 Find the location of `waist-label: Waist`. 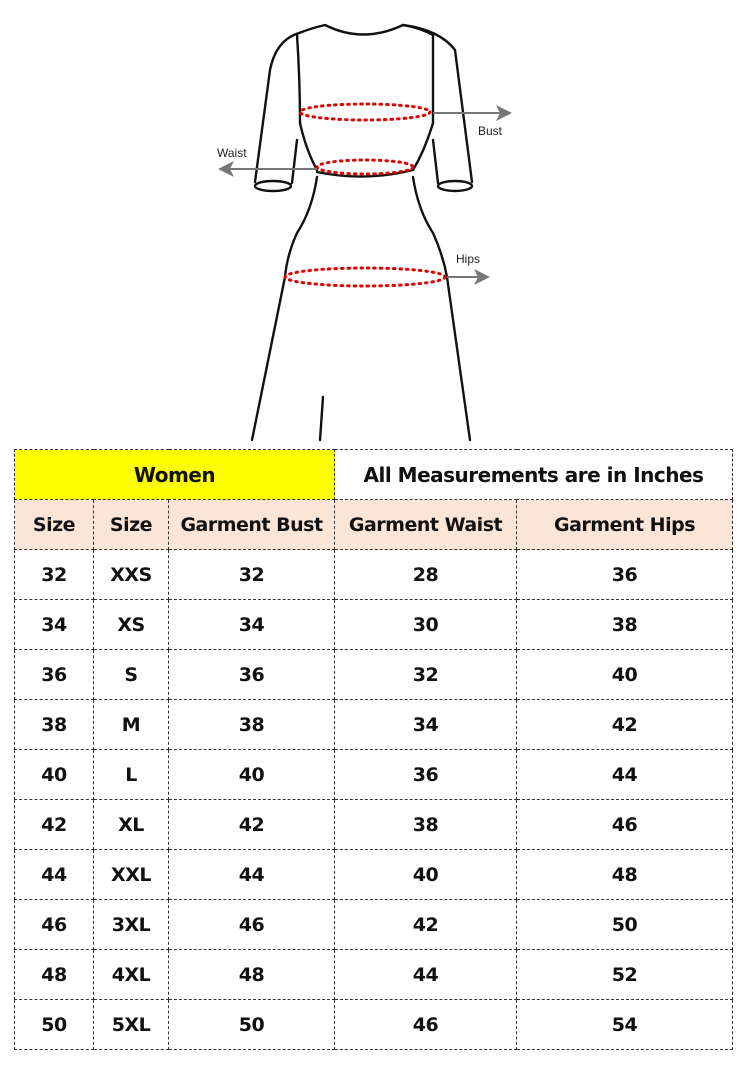

waist-label: Waist is located at coordinates (232, 153).